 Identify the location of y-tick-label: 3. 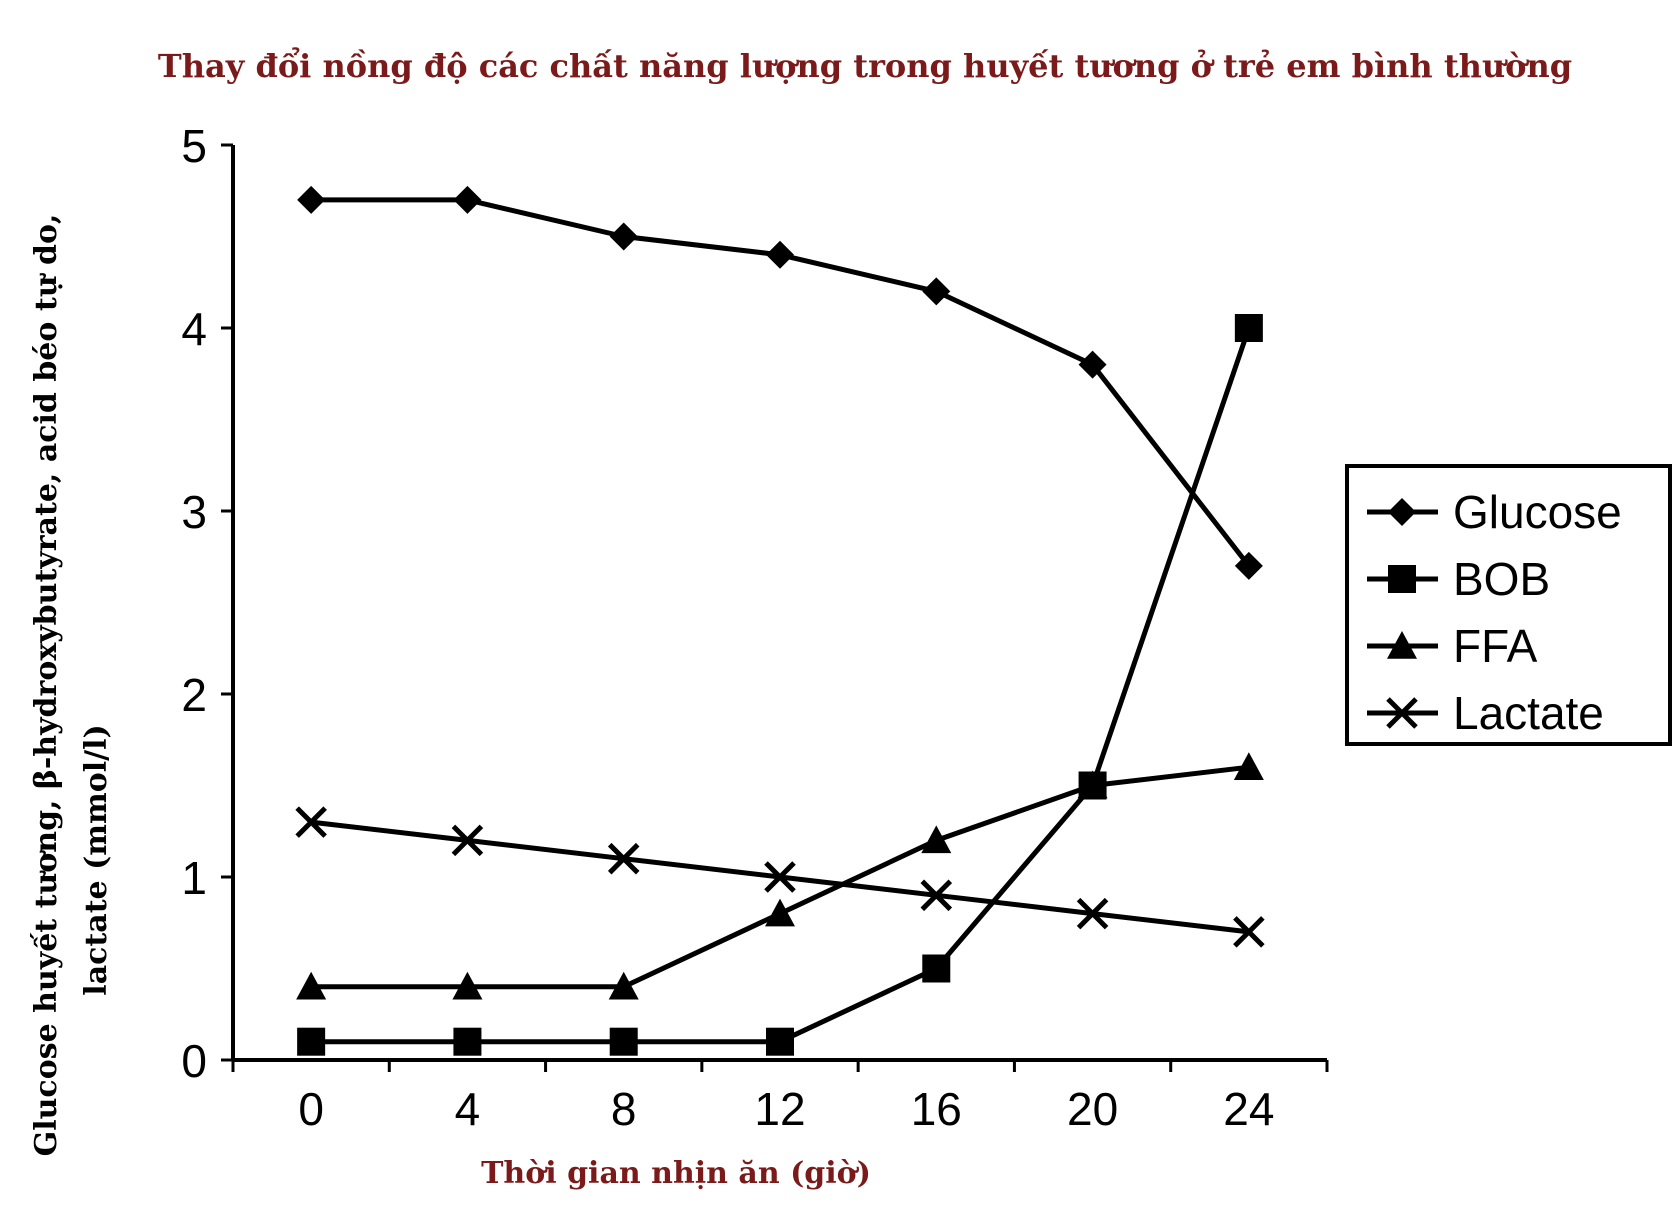
(194, 512).